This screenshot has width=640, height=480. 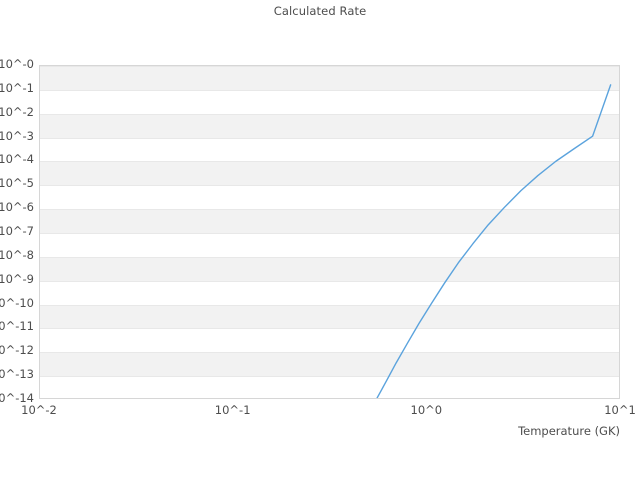 I want to click on y-tick-label: 10^-1, so click(x=17, y=87).